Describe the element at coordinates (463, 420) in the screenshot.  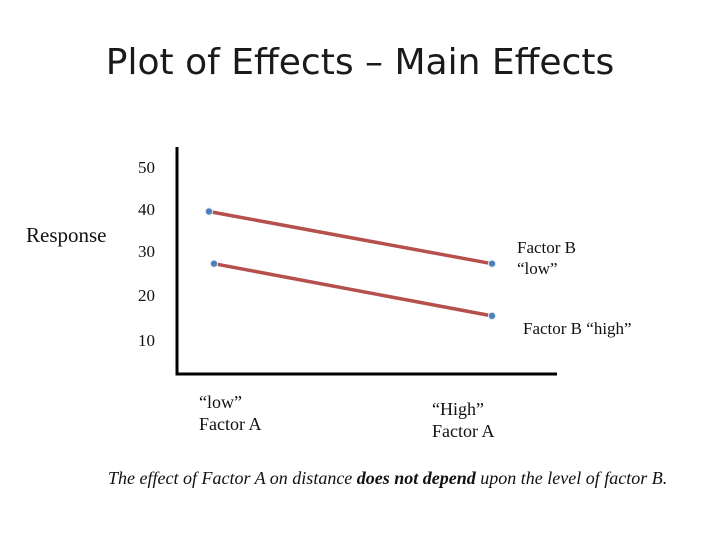
I see `x-tick-label-high: “High” Factor A` at that location.